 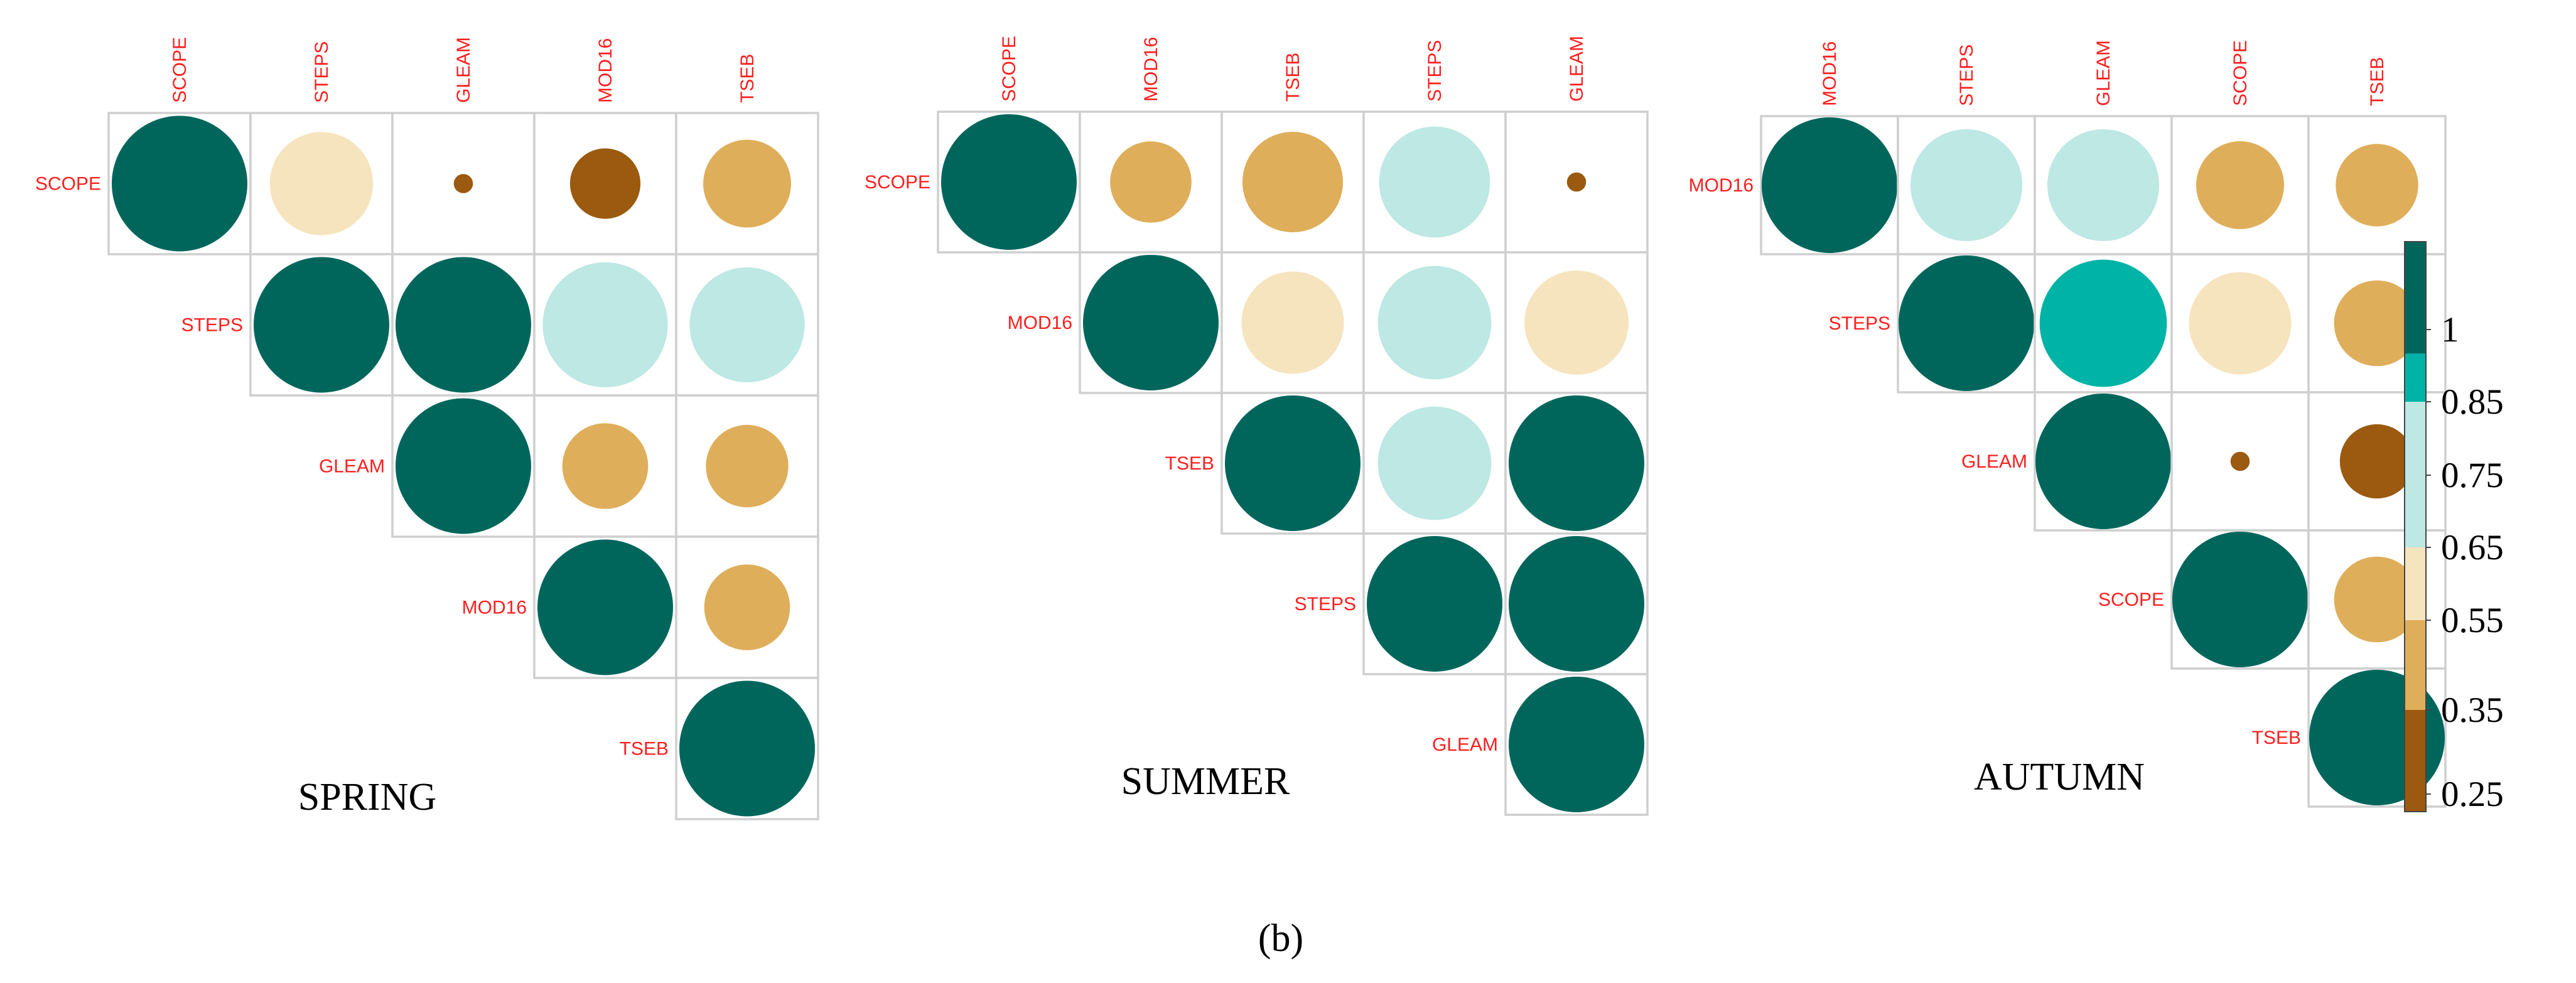 I want to click on colorbar-frame, so click(x=2415, y=526).